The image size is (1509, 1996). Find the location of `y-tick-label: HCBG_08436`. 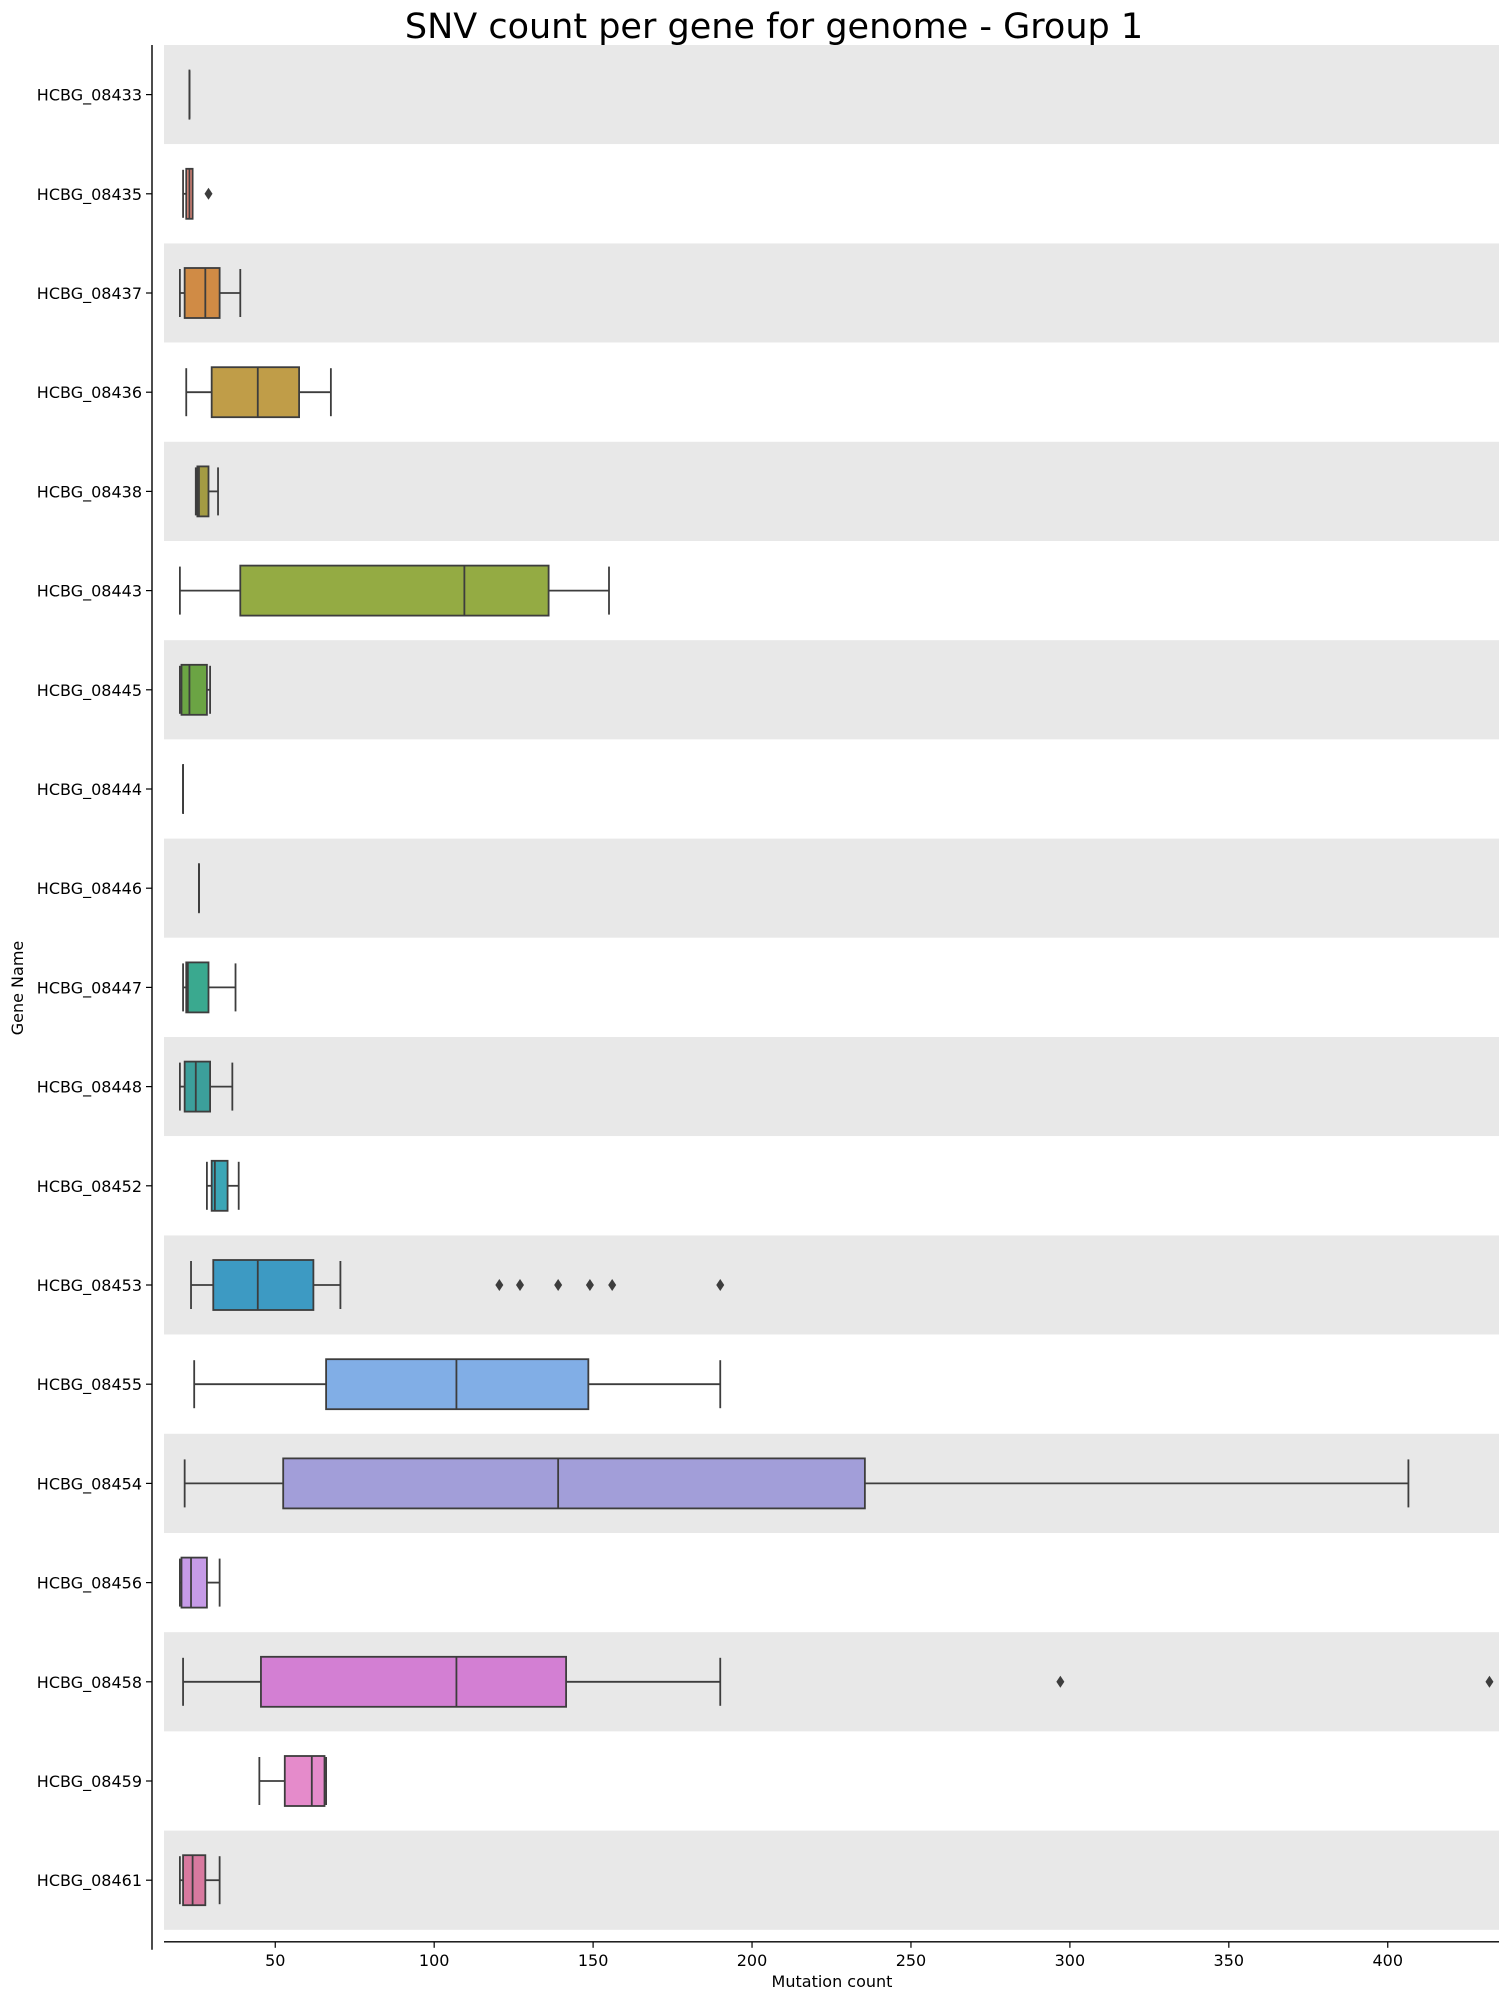

y-tick-label: HCBG_08436 is located at coordinates (89, 393).